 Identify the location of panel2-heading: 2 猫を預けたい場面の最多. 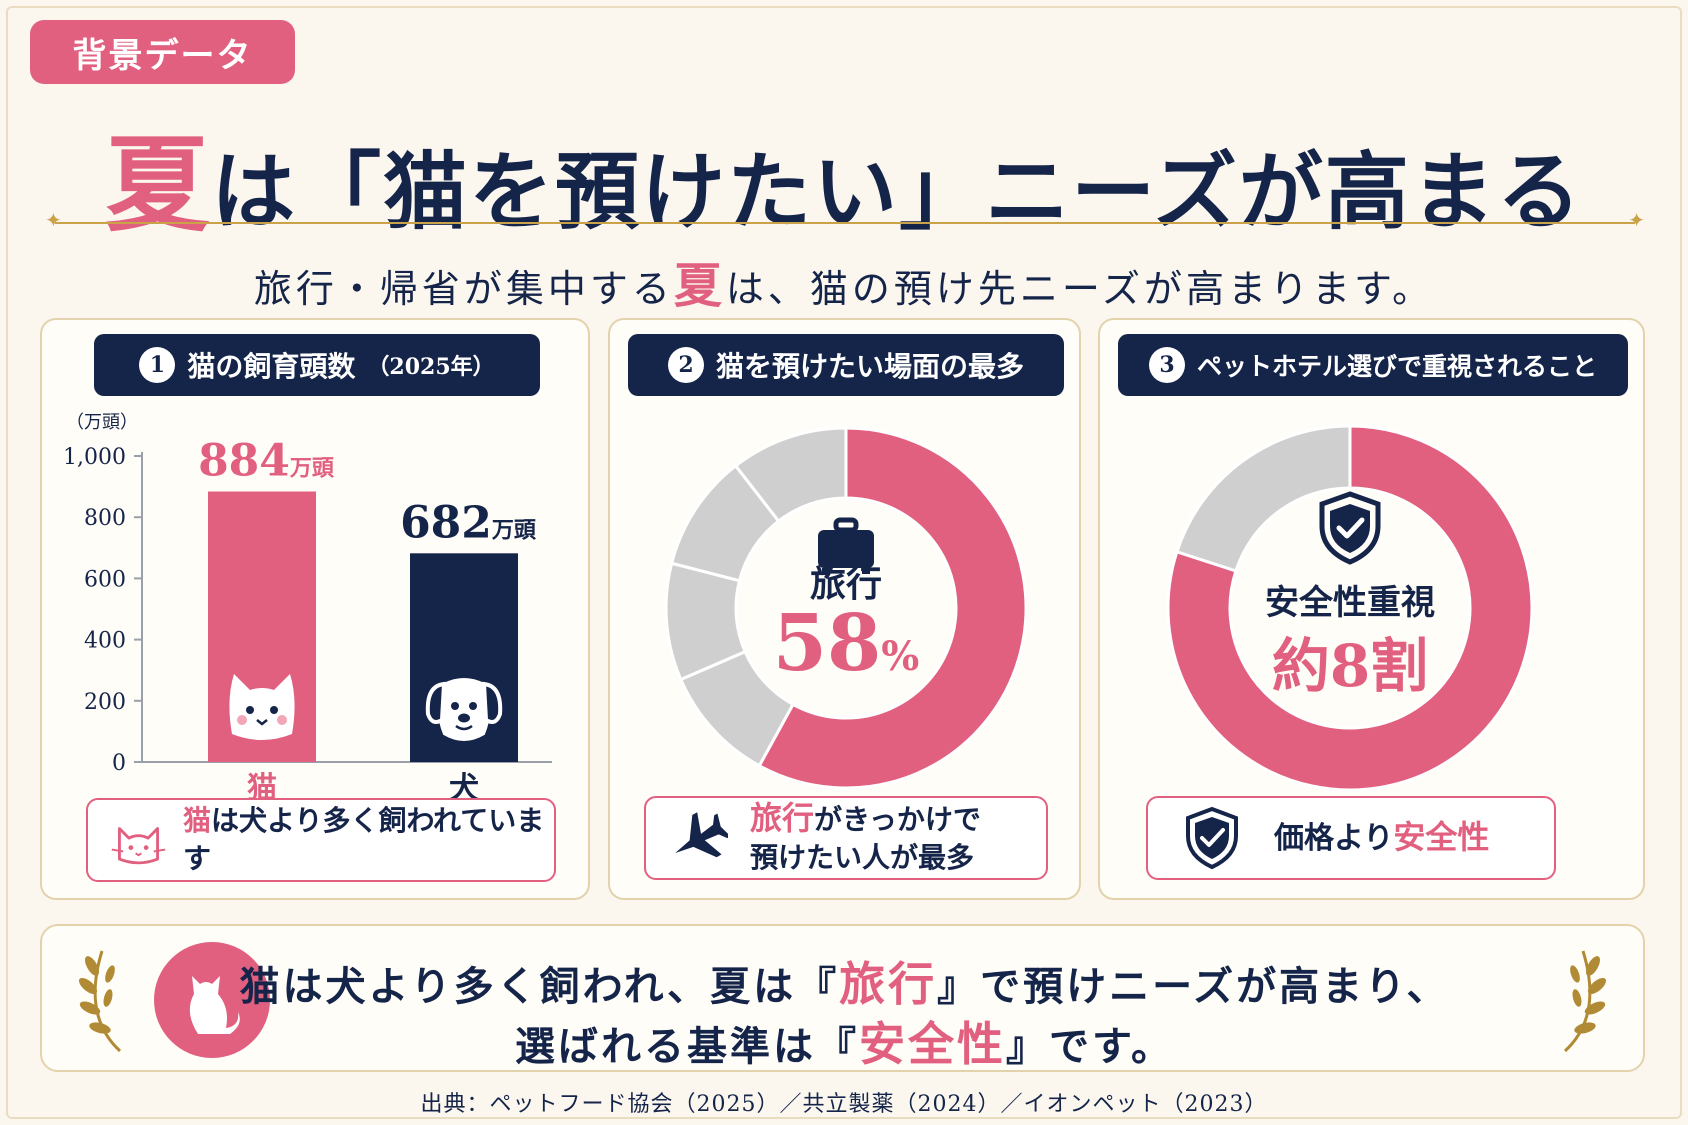
(846, 365).